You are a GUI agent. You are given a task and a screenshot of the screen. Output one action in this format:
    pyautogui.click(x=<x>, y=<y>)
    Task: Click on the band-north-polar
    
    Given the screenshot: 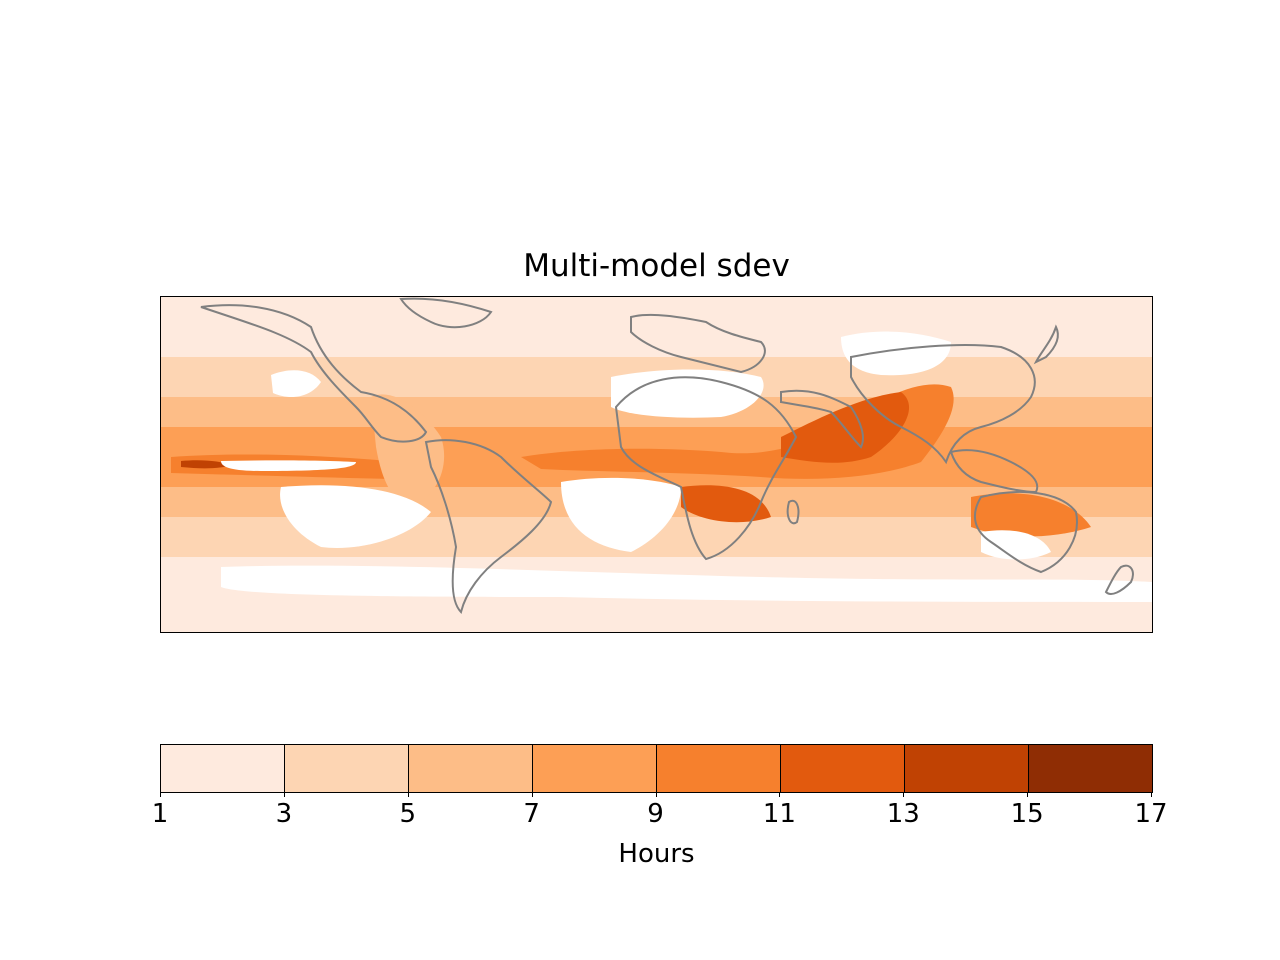 What is the action you would take?
    pyautogui.click(x=656, y=327)
    